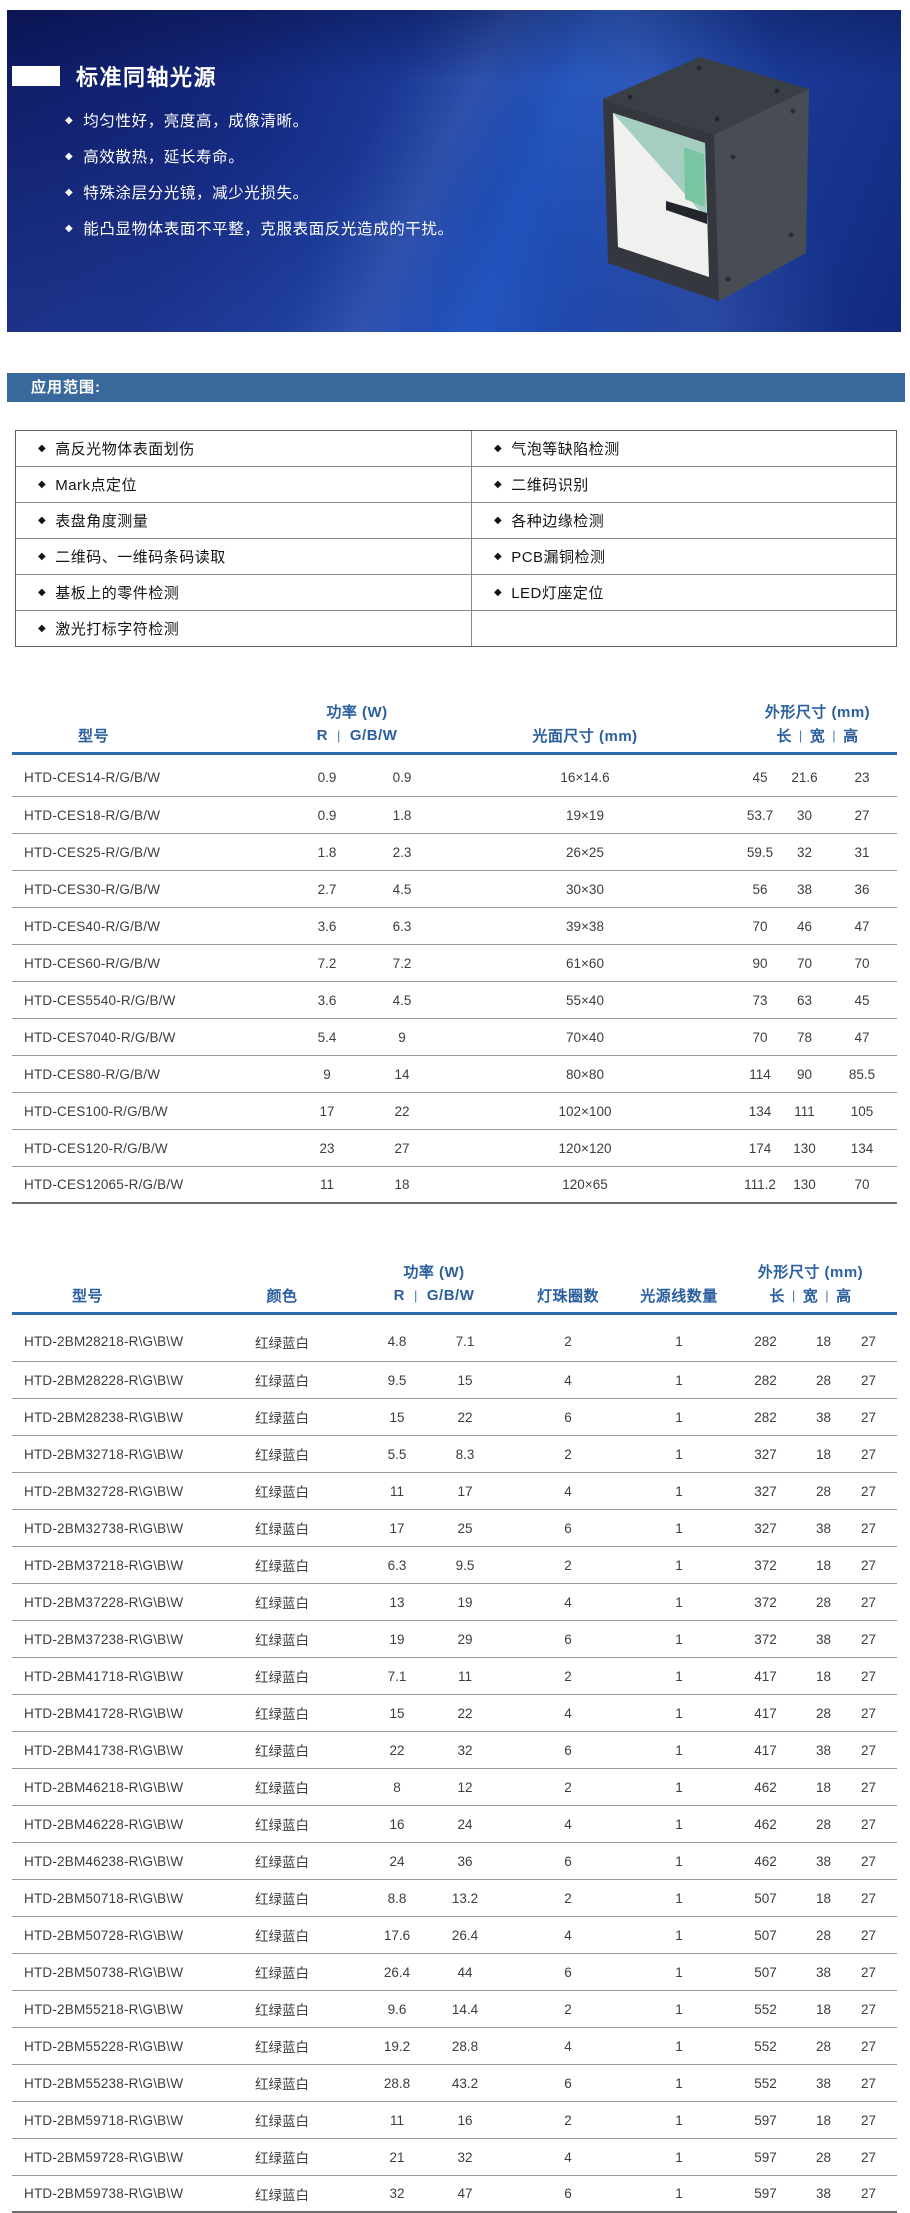 This screenshot has height=2213, width=910. I want to click on value-cell: 17, so click(327, 1111).